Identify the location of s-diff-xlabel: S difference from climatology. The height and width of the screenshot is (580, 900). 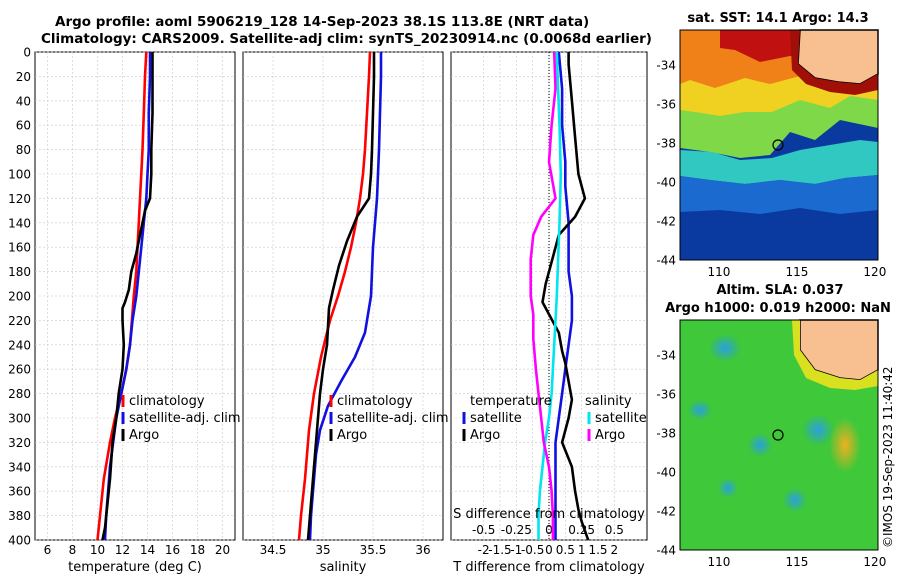
(549, 514).